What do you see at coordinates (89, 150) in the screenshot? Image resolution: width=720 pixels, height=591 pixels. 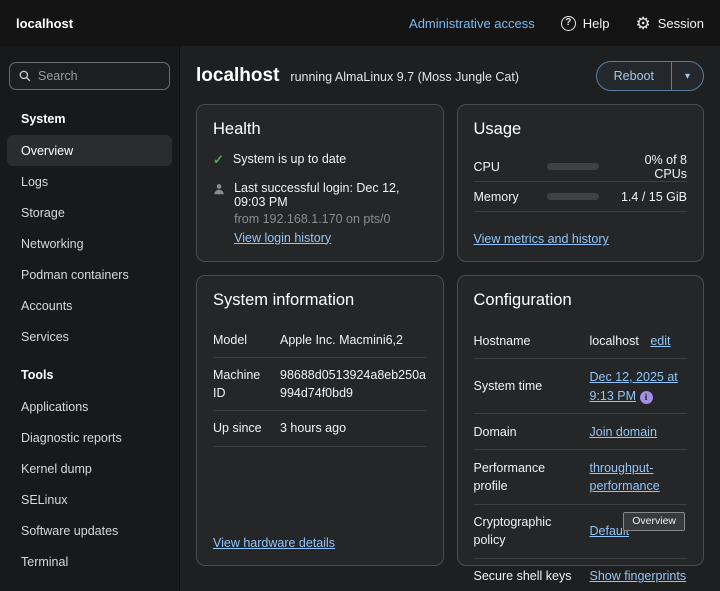 I see `sidebar-item-overview: Overview` at bounding box center [89, 150].